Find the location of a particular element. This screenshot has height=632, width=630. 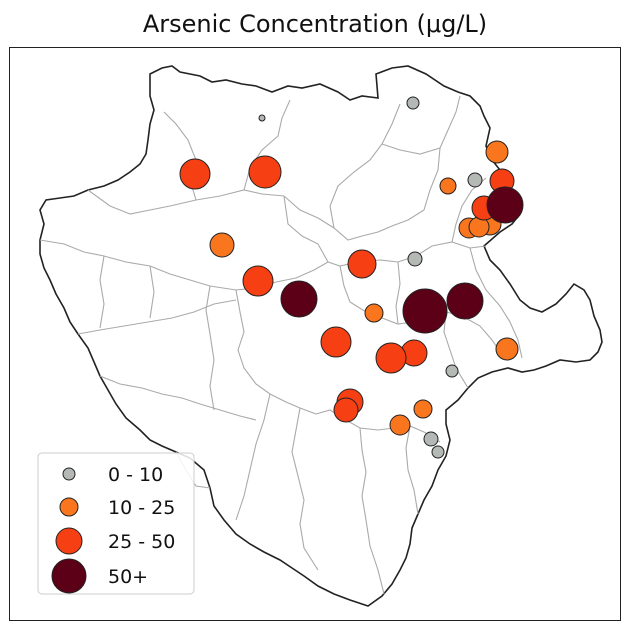

legend-box is located at coordinates (116, 523).